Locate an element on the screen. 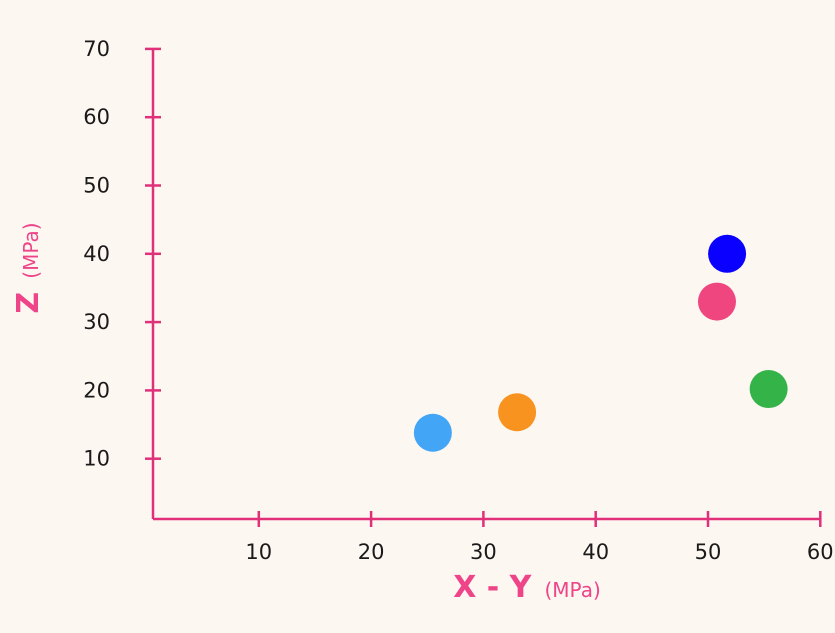  y-tick-label: 20 is located at coordinates (96, 390).